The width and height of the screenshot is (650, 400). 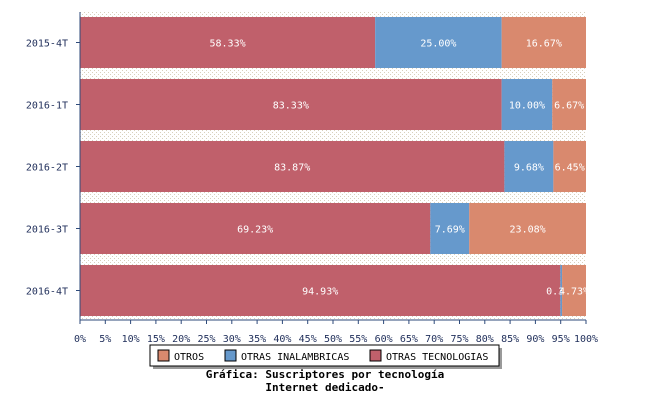 I want to click on x-tick-label: 20%, so click(x=181, y=339).